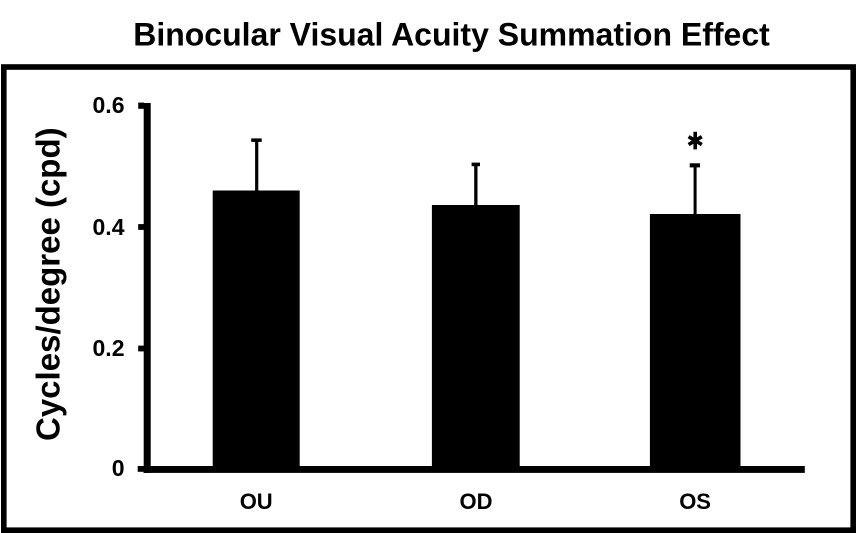  What do you see at coordinates (109, 105) in the screenshot?
I see `svg-text: 0.6` at bounding box center [109, 105].